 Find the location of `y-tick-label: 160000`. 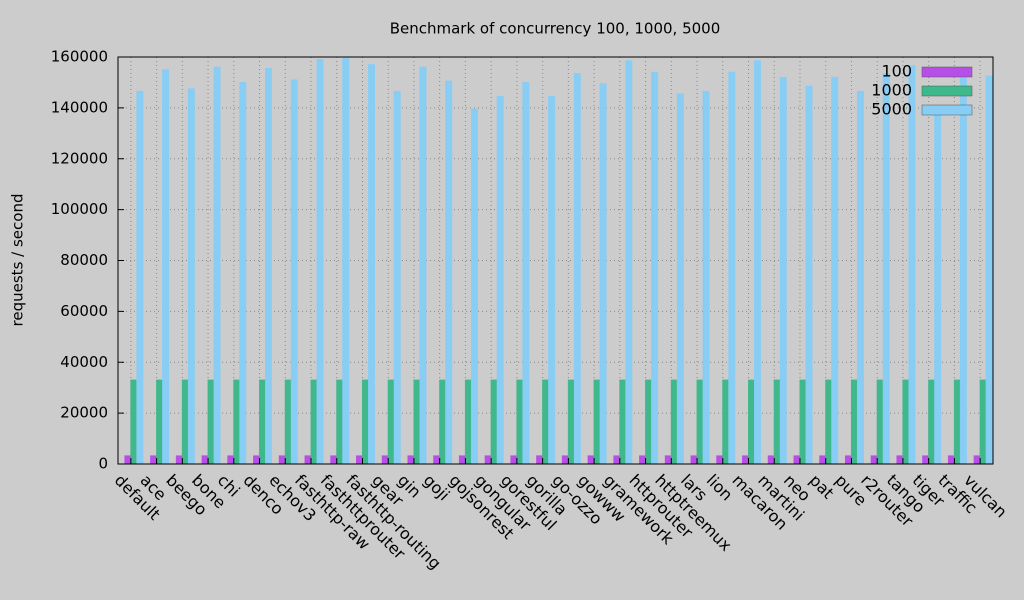

y-tick-label: 160000 is located at coordinates (79, 57).